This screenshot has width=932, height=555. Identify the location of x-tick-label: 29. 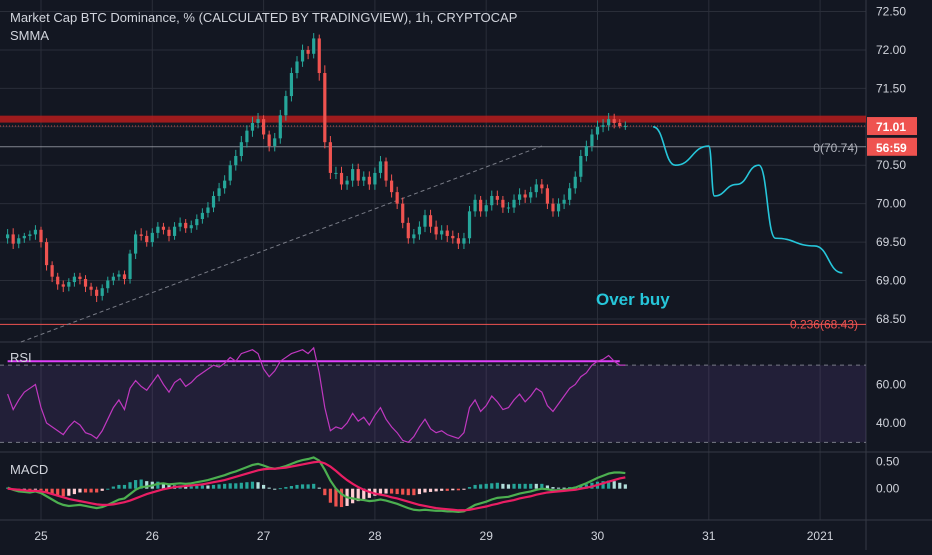
(487, 536).